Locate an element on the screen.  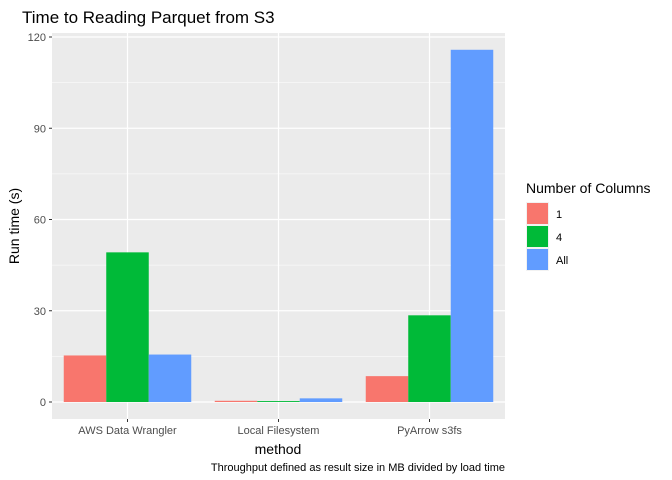
legend-label: 1 is located at coordinates (559, 215).